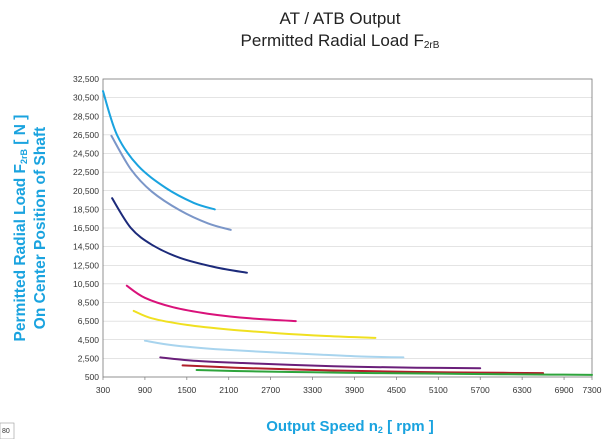 This screenshot has height=439, width=608. I want to click on y-title-line1: Permitted Radial Load F2rB [ N ], so click(20, 228).